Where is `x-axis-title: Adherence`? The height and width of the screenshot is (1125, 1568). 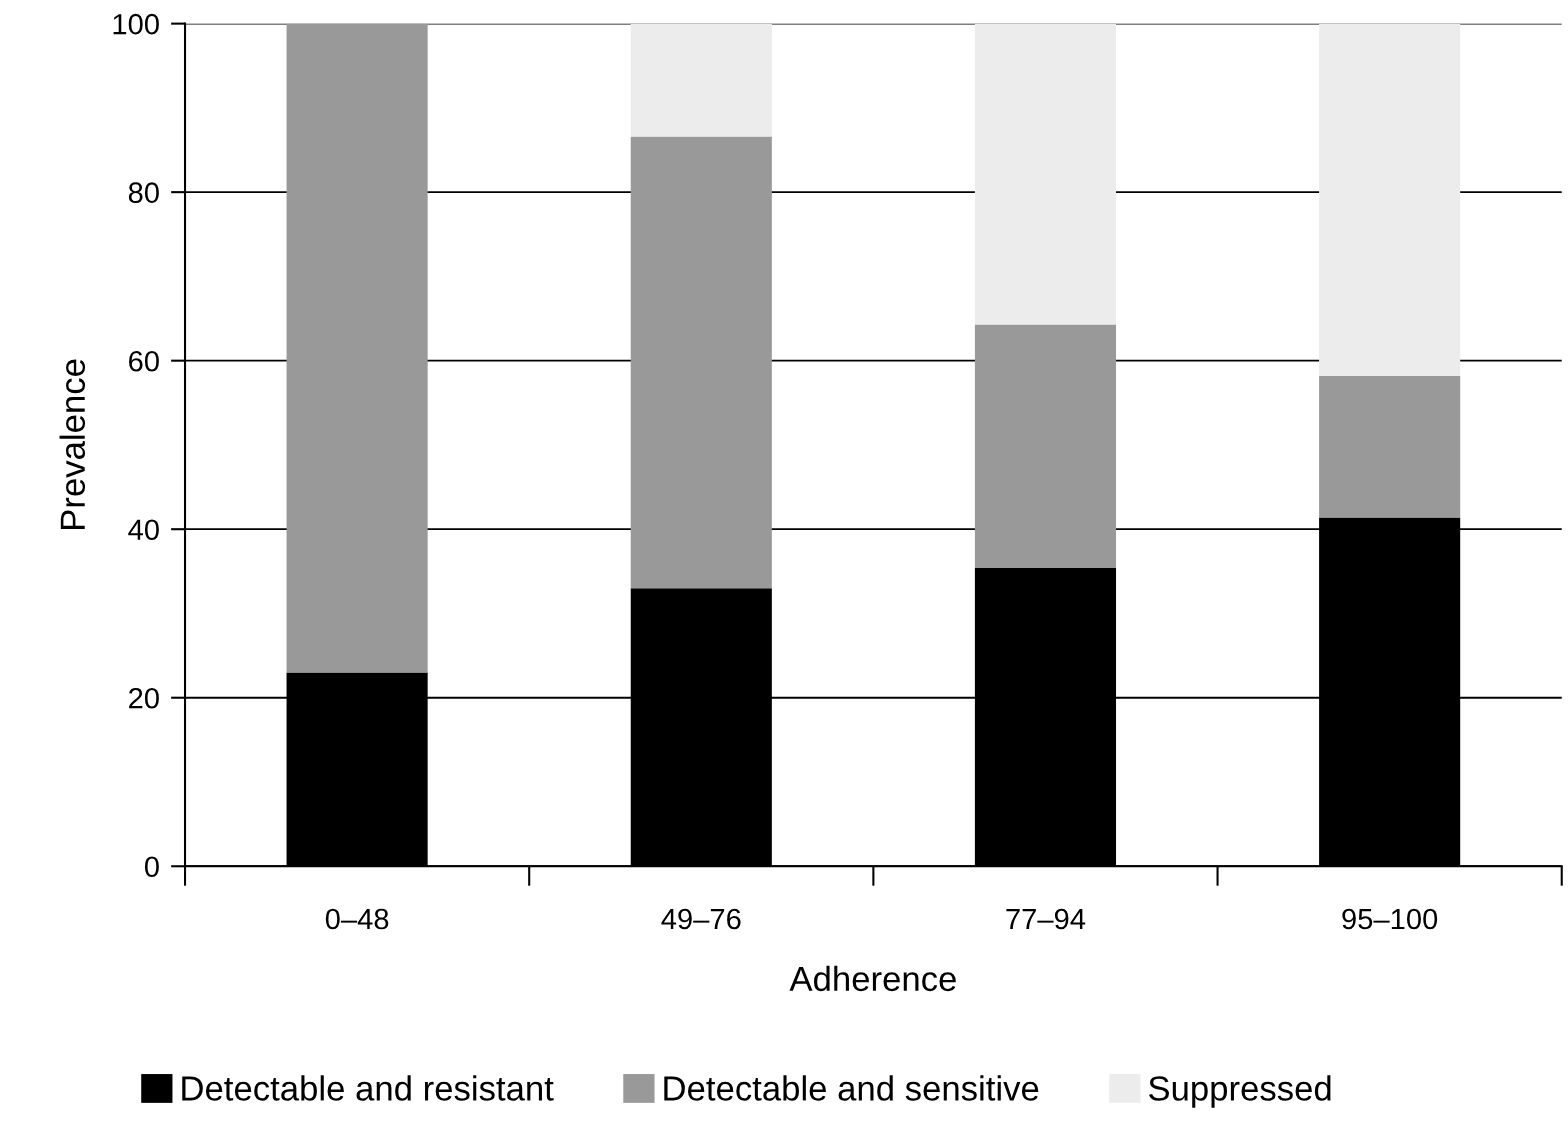
x-axis-title: Adherence is located at coordinates (872, 978).